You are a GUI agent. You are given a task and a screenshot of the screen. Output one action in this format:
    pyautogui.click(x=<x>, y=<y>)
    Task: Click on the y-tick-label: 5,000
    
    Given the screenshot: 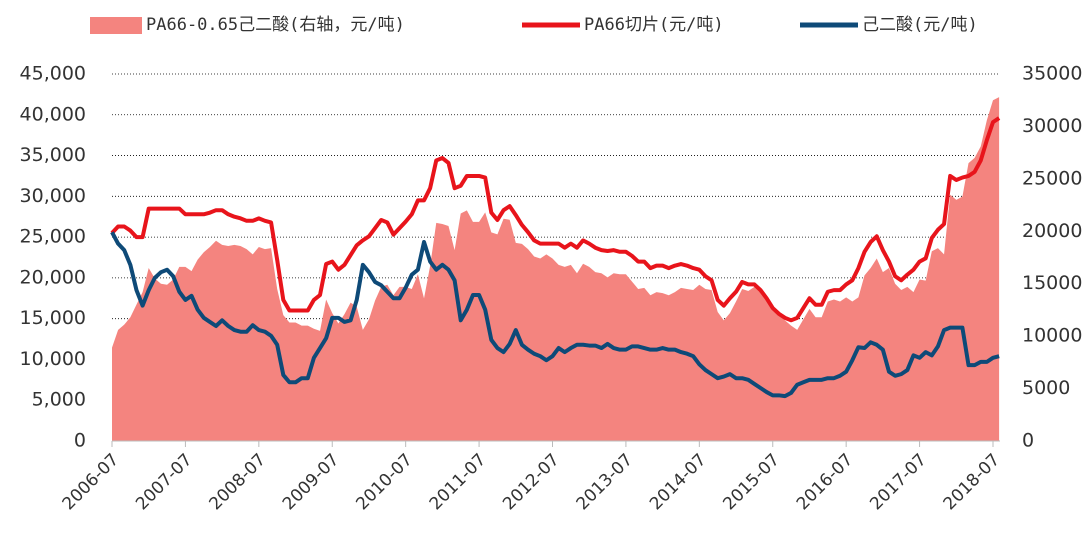 What is the action you would take?
    pyautogui.click(x=59, y=400)
    